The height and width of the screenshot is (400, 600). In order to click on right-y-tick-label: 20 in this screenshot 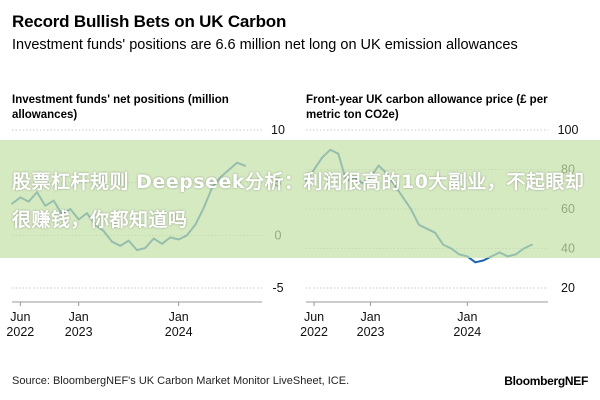, I will do `click(568, 288)`.